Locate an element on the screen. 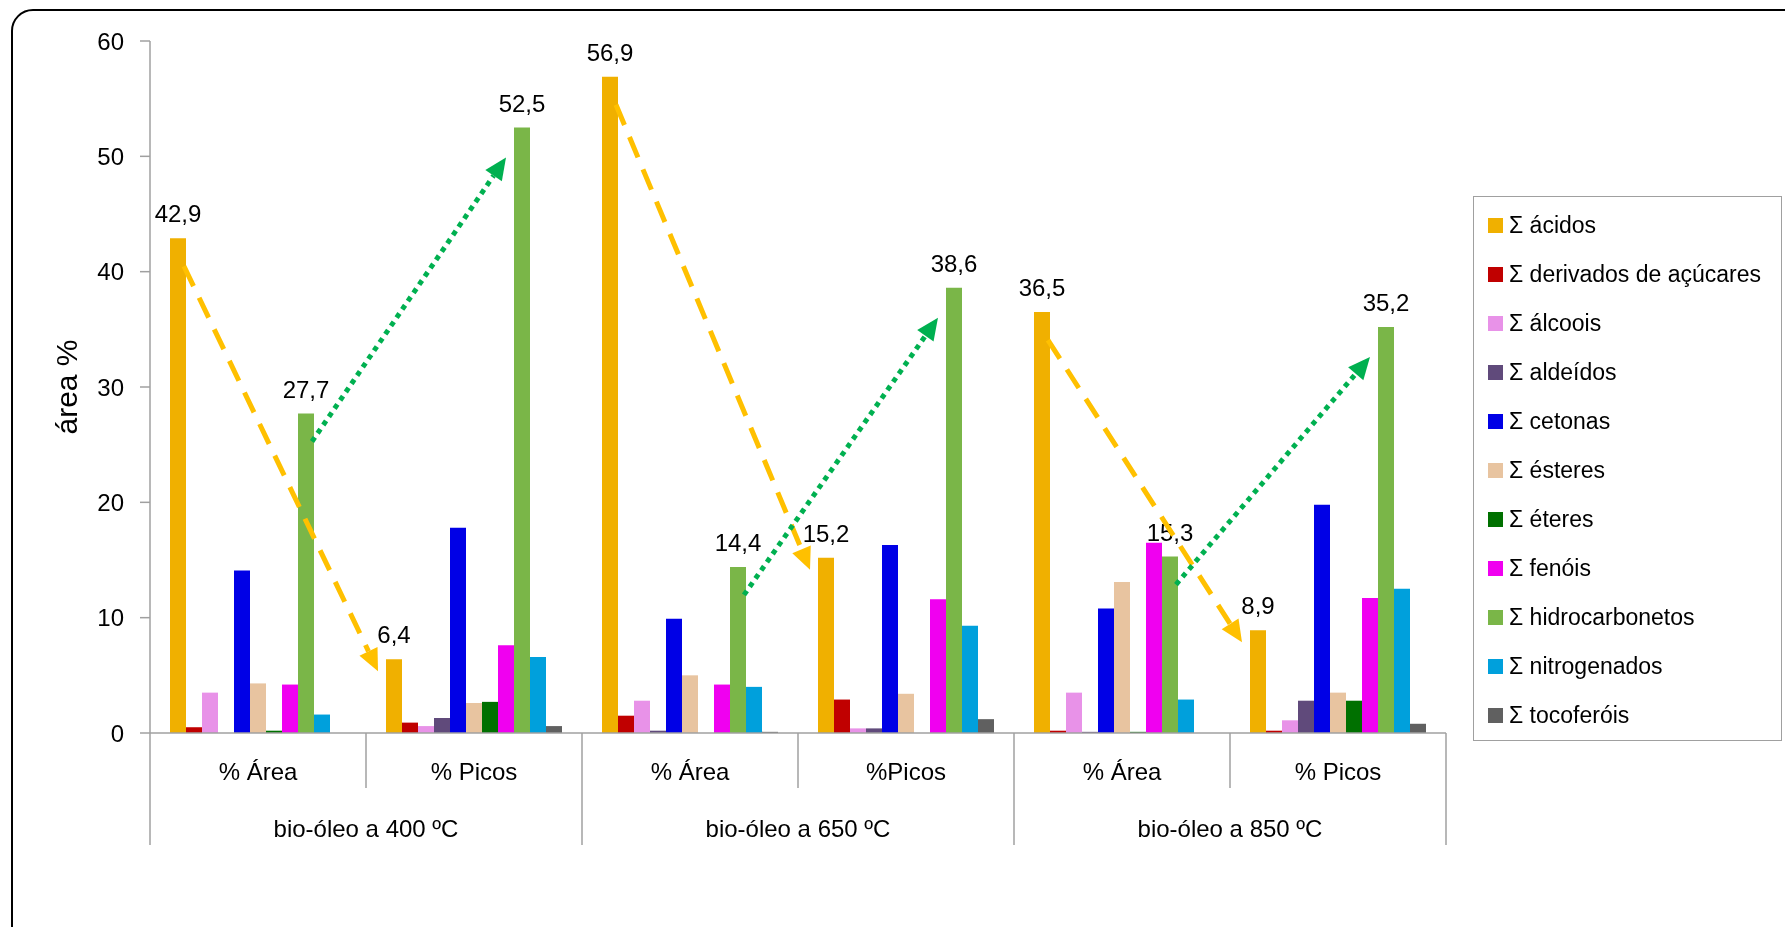 The width and height of the screenshot is (1785, 927). legend-label: Σ ésteres is located at coordinates (1557, 470).